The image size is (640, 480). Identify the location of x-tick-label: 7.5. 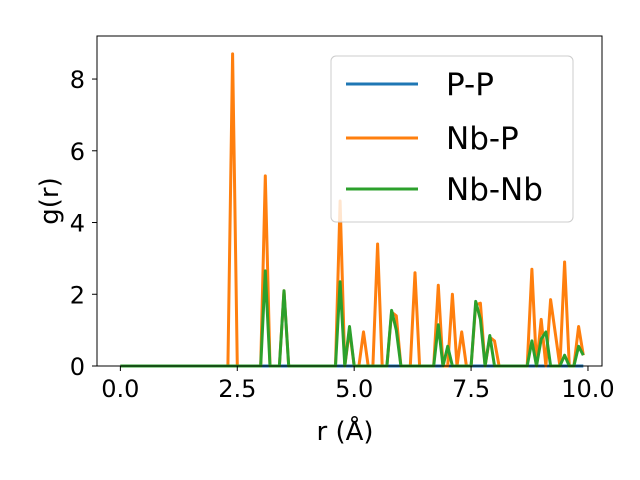
(471, 389).